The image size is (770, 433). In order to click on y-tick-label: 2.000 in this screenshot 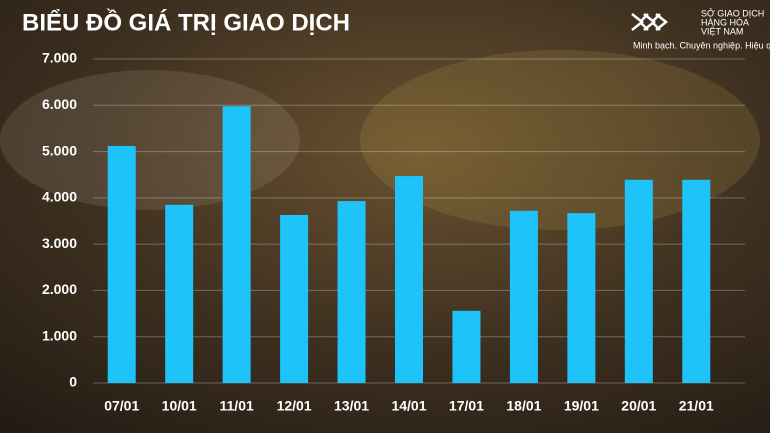, I will do `click(59, 289)`.